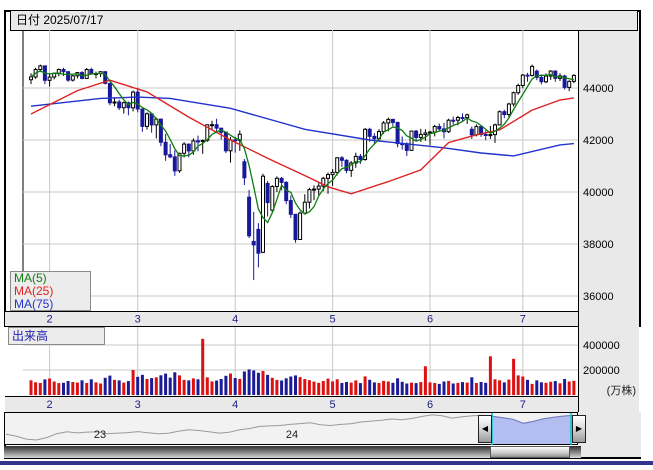 This screenshot has height=470, width=653. Describe the element at coordinates (34, 291) in the screenshot. I see `ma25-legend-label: MA(25)` at that location.